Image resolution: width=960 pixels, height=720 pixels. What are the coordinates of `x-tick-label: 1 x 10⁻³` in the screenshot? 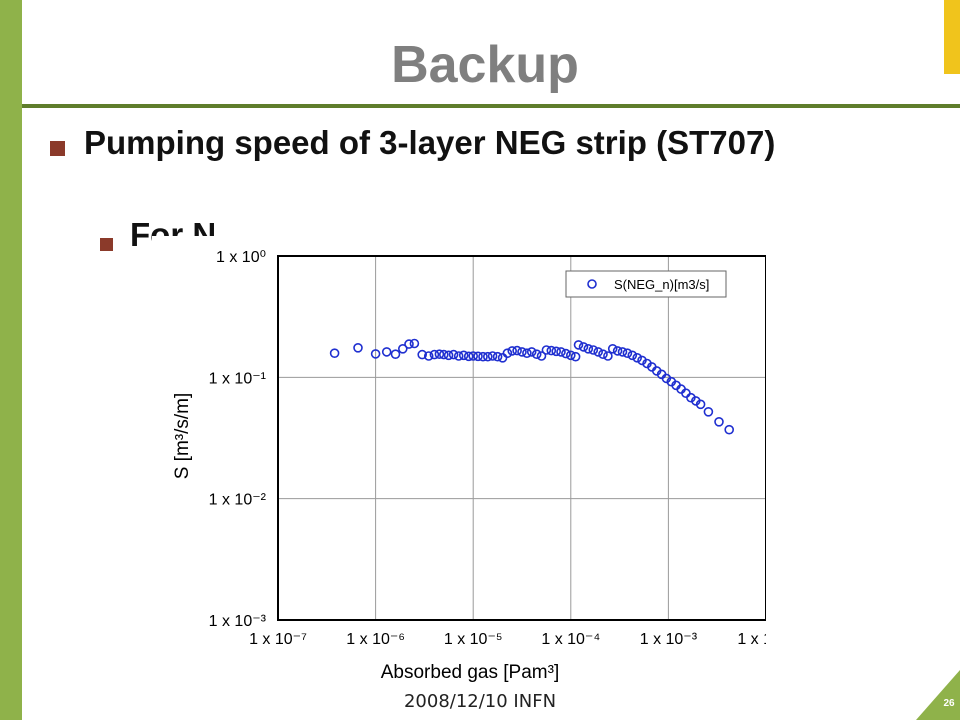 It's located at (669, 639).